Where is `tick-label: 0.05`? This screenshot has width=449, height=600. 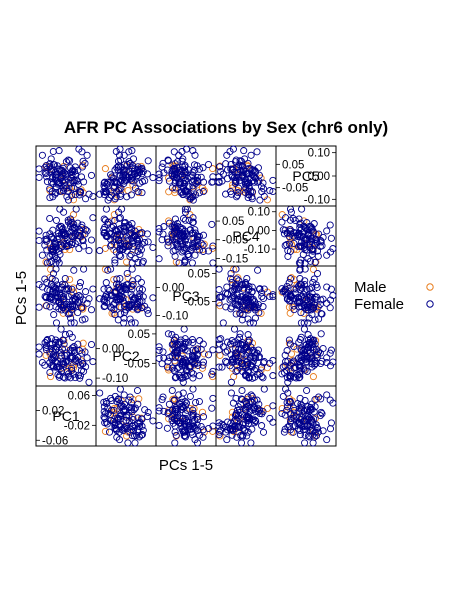
tick-label: 0.05 is located at coordinates (293, 165).